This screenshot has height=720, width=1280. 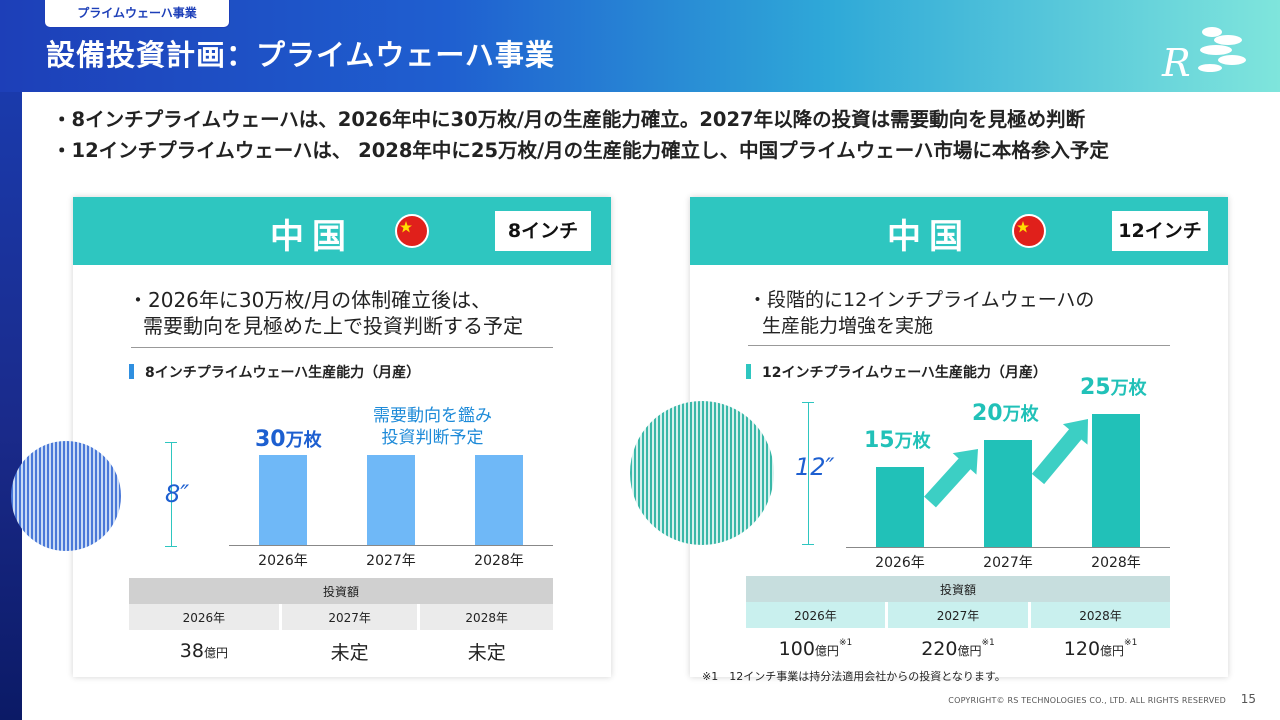 I want to click on panel-desc-line1: ・2026年に30万枚/月の体制確立後は、, so click(x=310, y=300).